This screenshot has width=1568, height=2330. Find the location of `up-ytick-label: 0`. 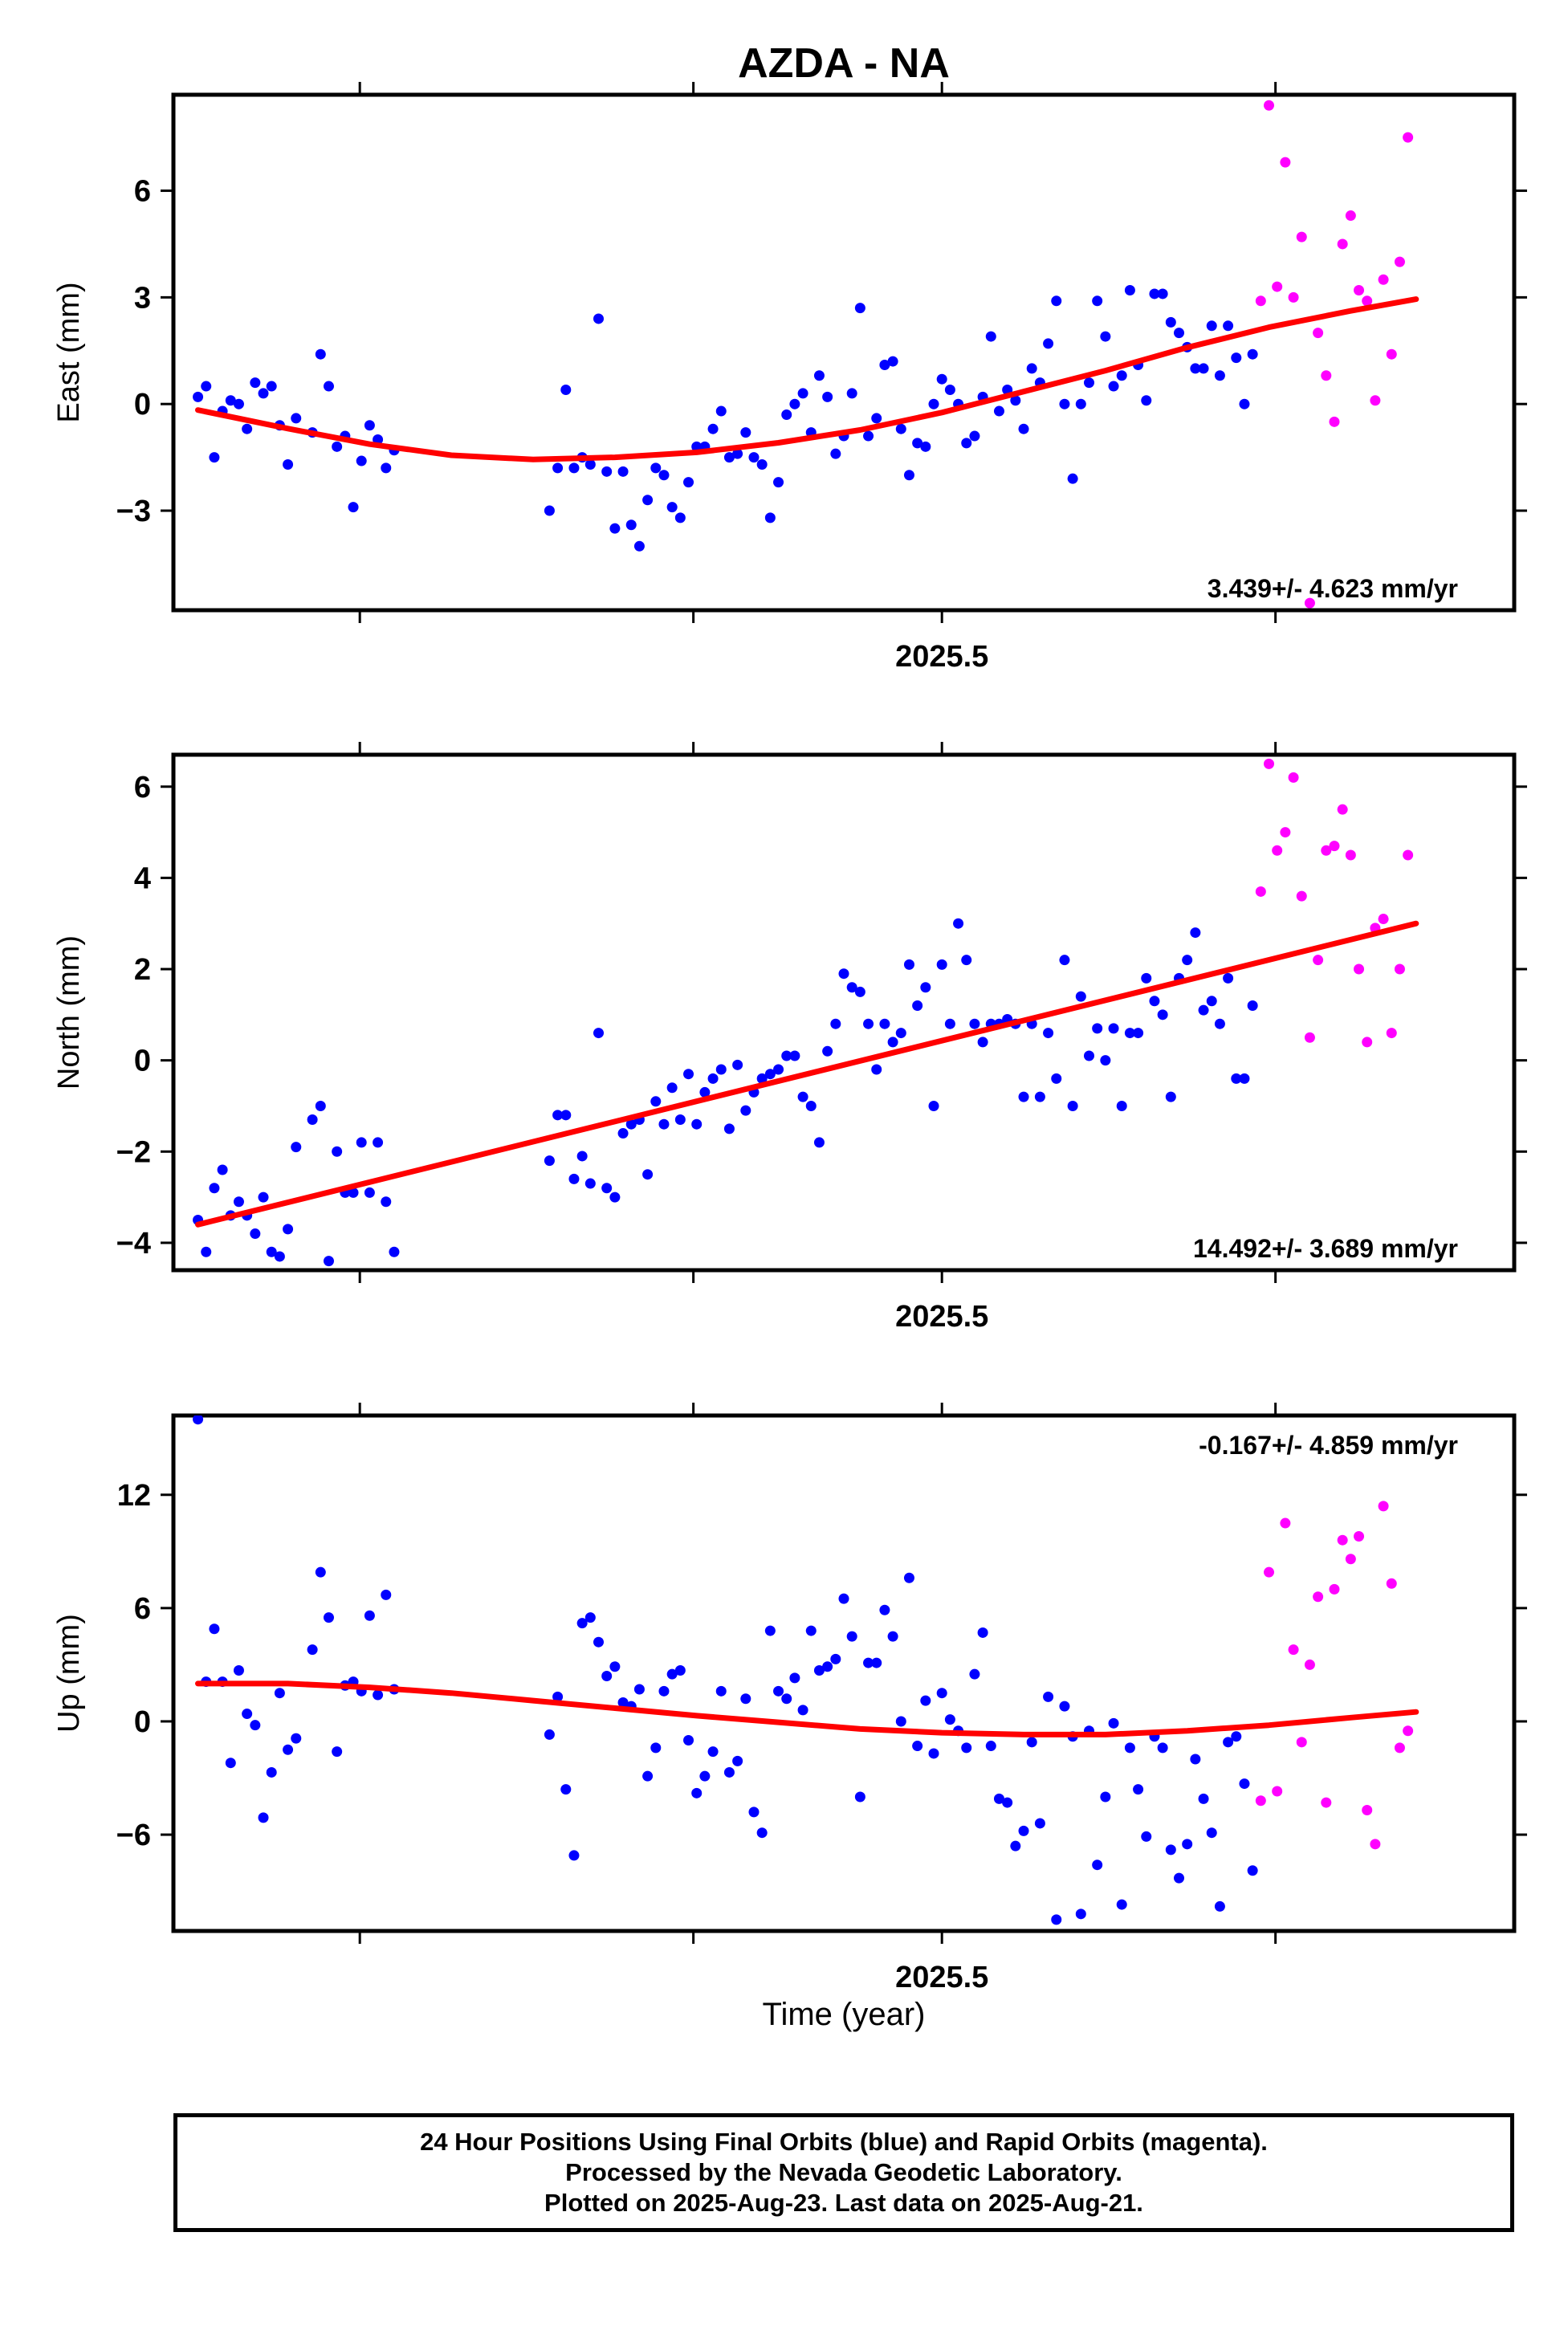

up-ytick-label: 0 is located at coordinates (142, 1722).